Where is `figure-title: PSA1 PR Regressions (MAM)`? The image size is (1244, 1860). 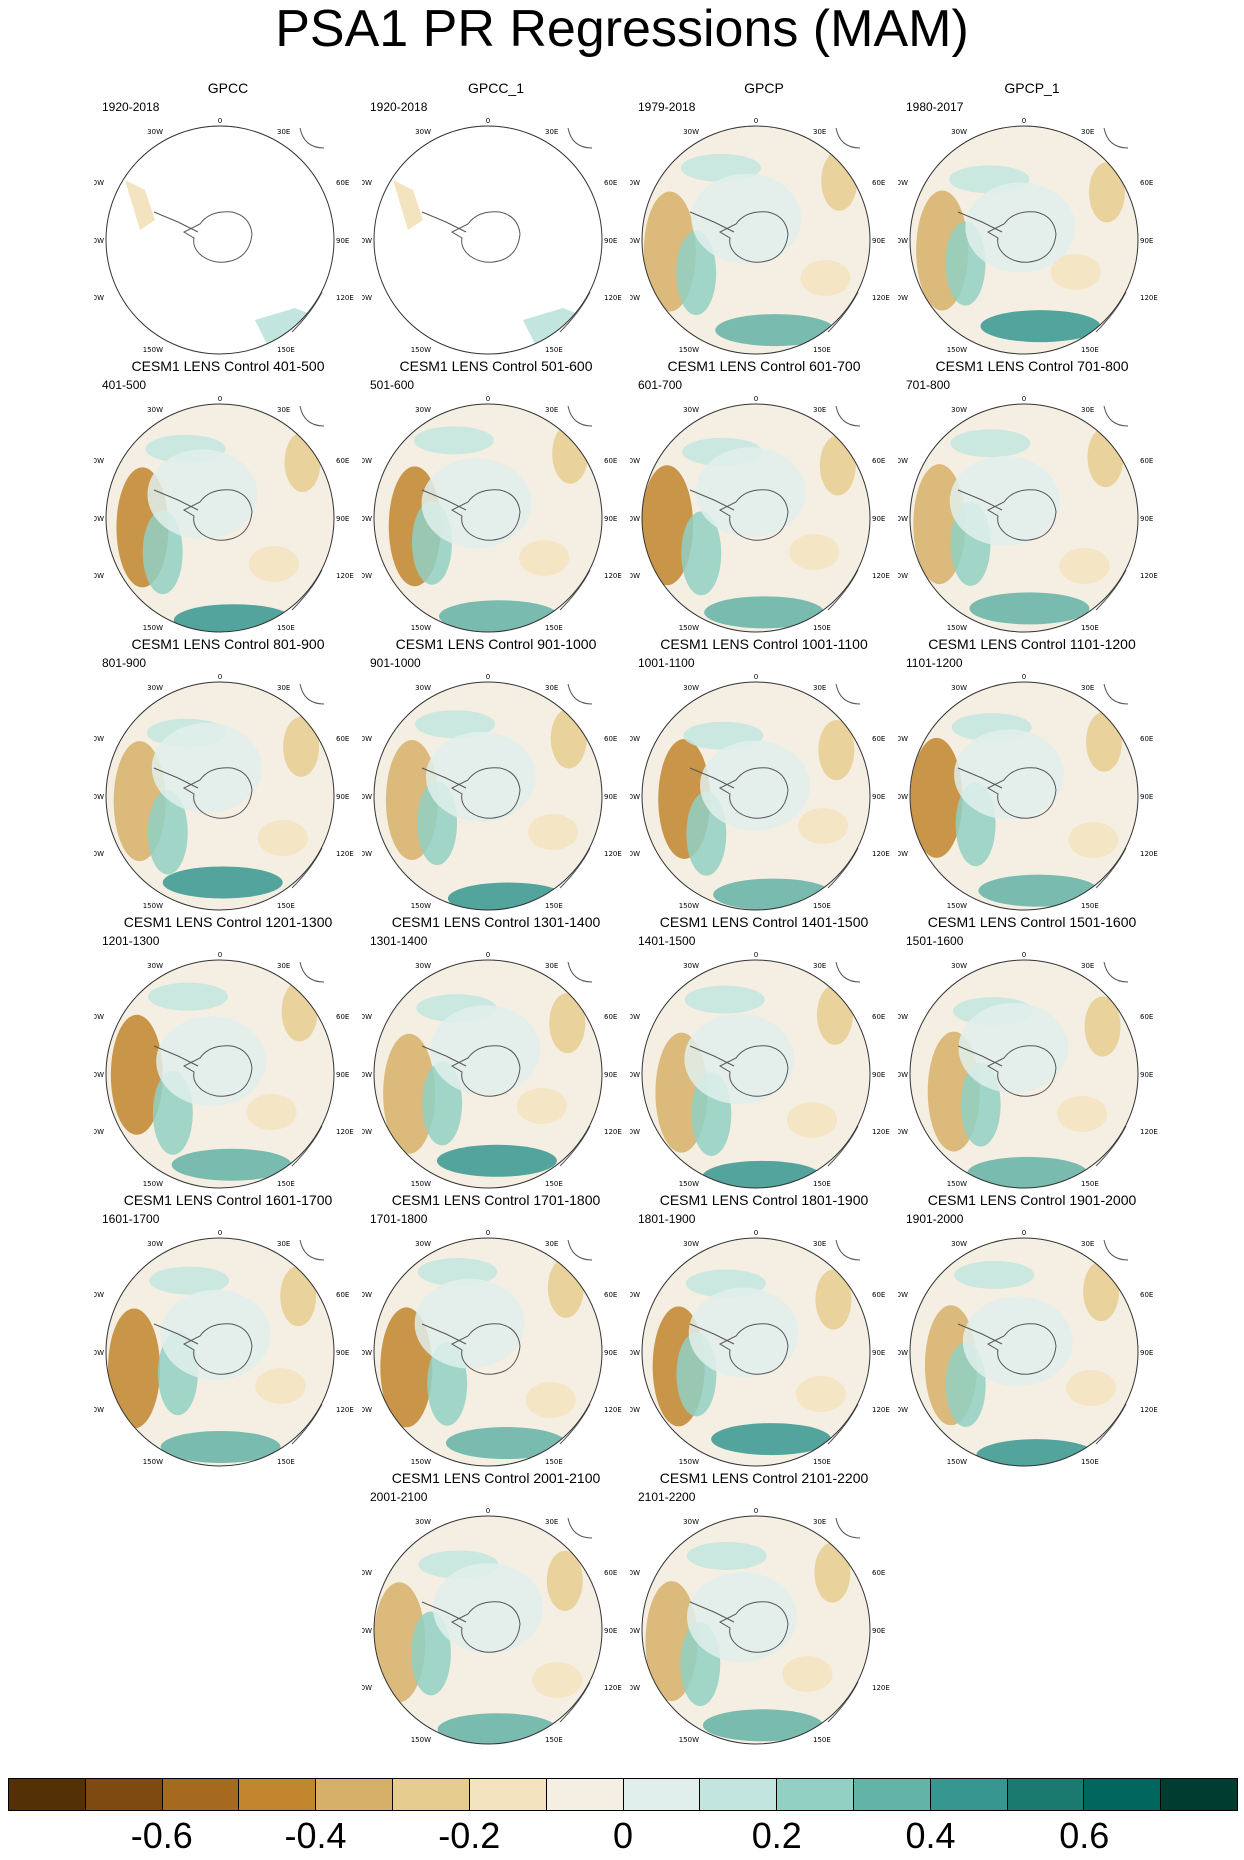
figure-title: PSA1 PR Regressions (MAM) is located at coordinates (622, 29).